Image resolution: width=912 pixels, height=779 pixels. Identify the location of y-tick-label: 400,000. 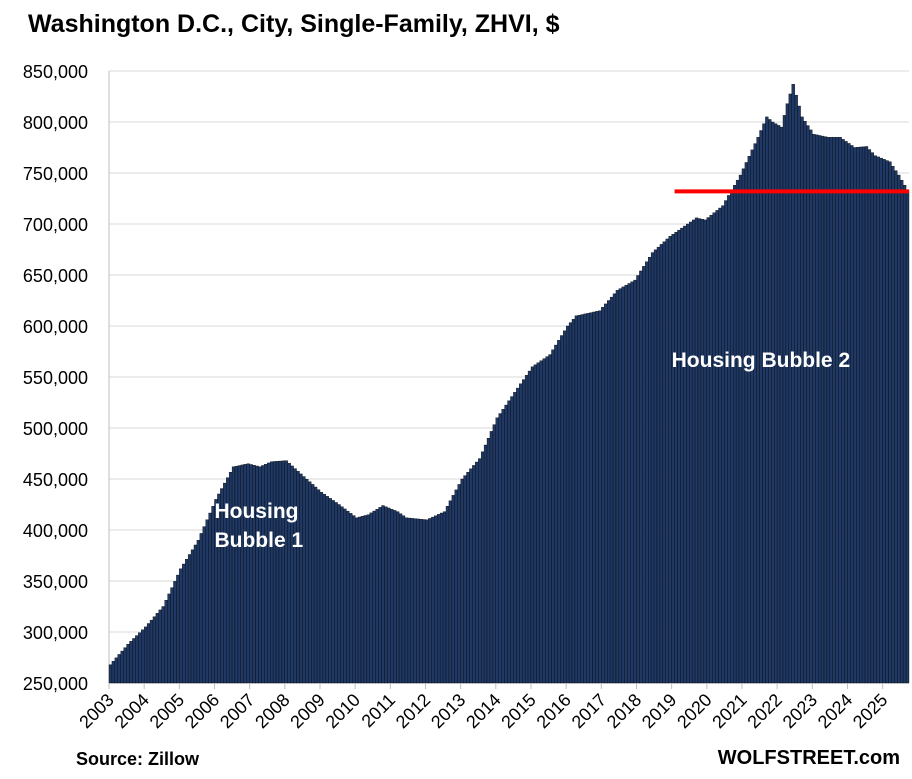
(55, 531).